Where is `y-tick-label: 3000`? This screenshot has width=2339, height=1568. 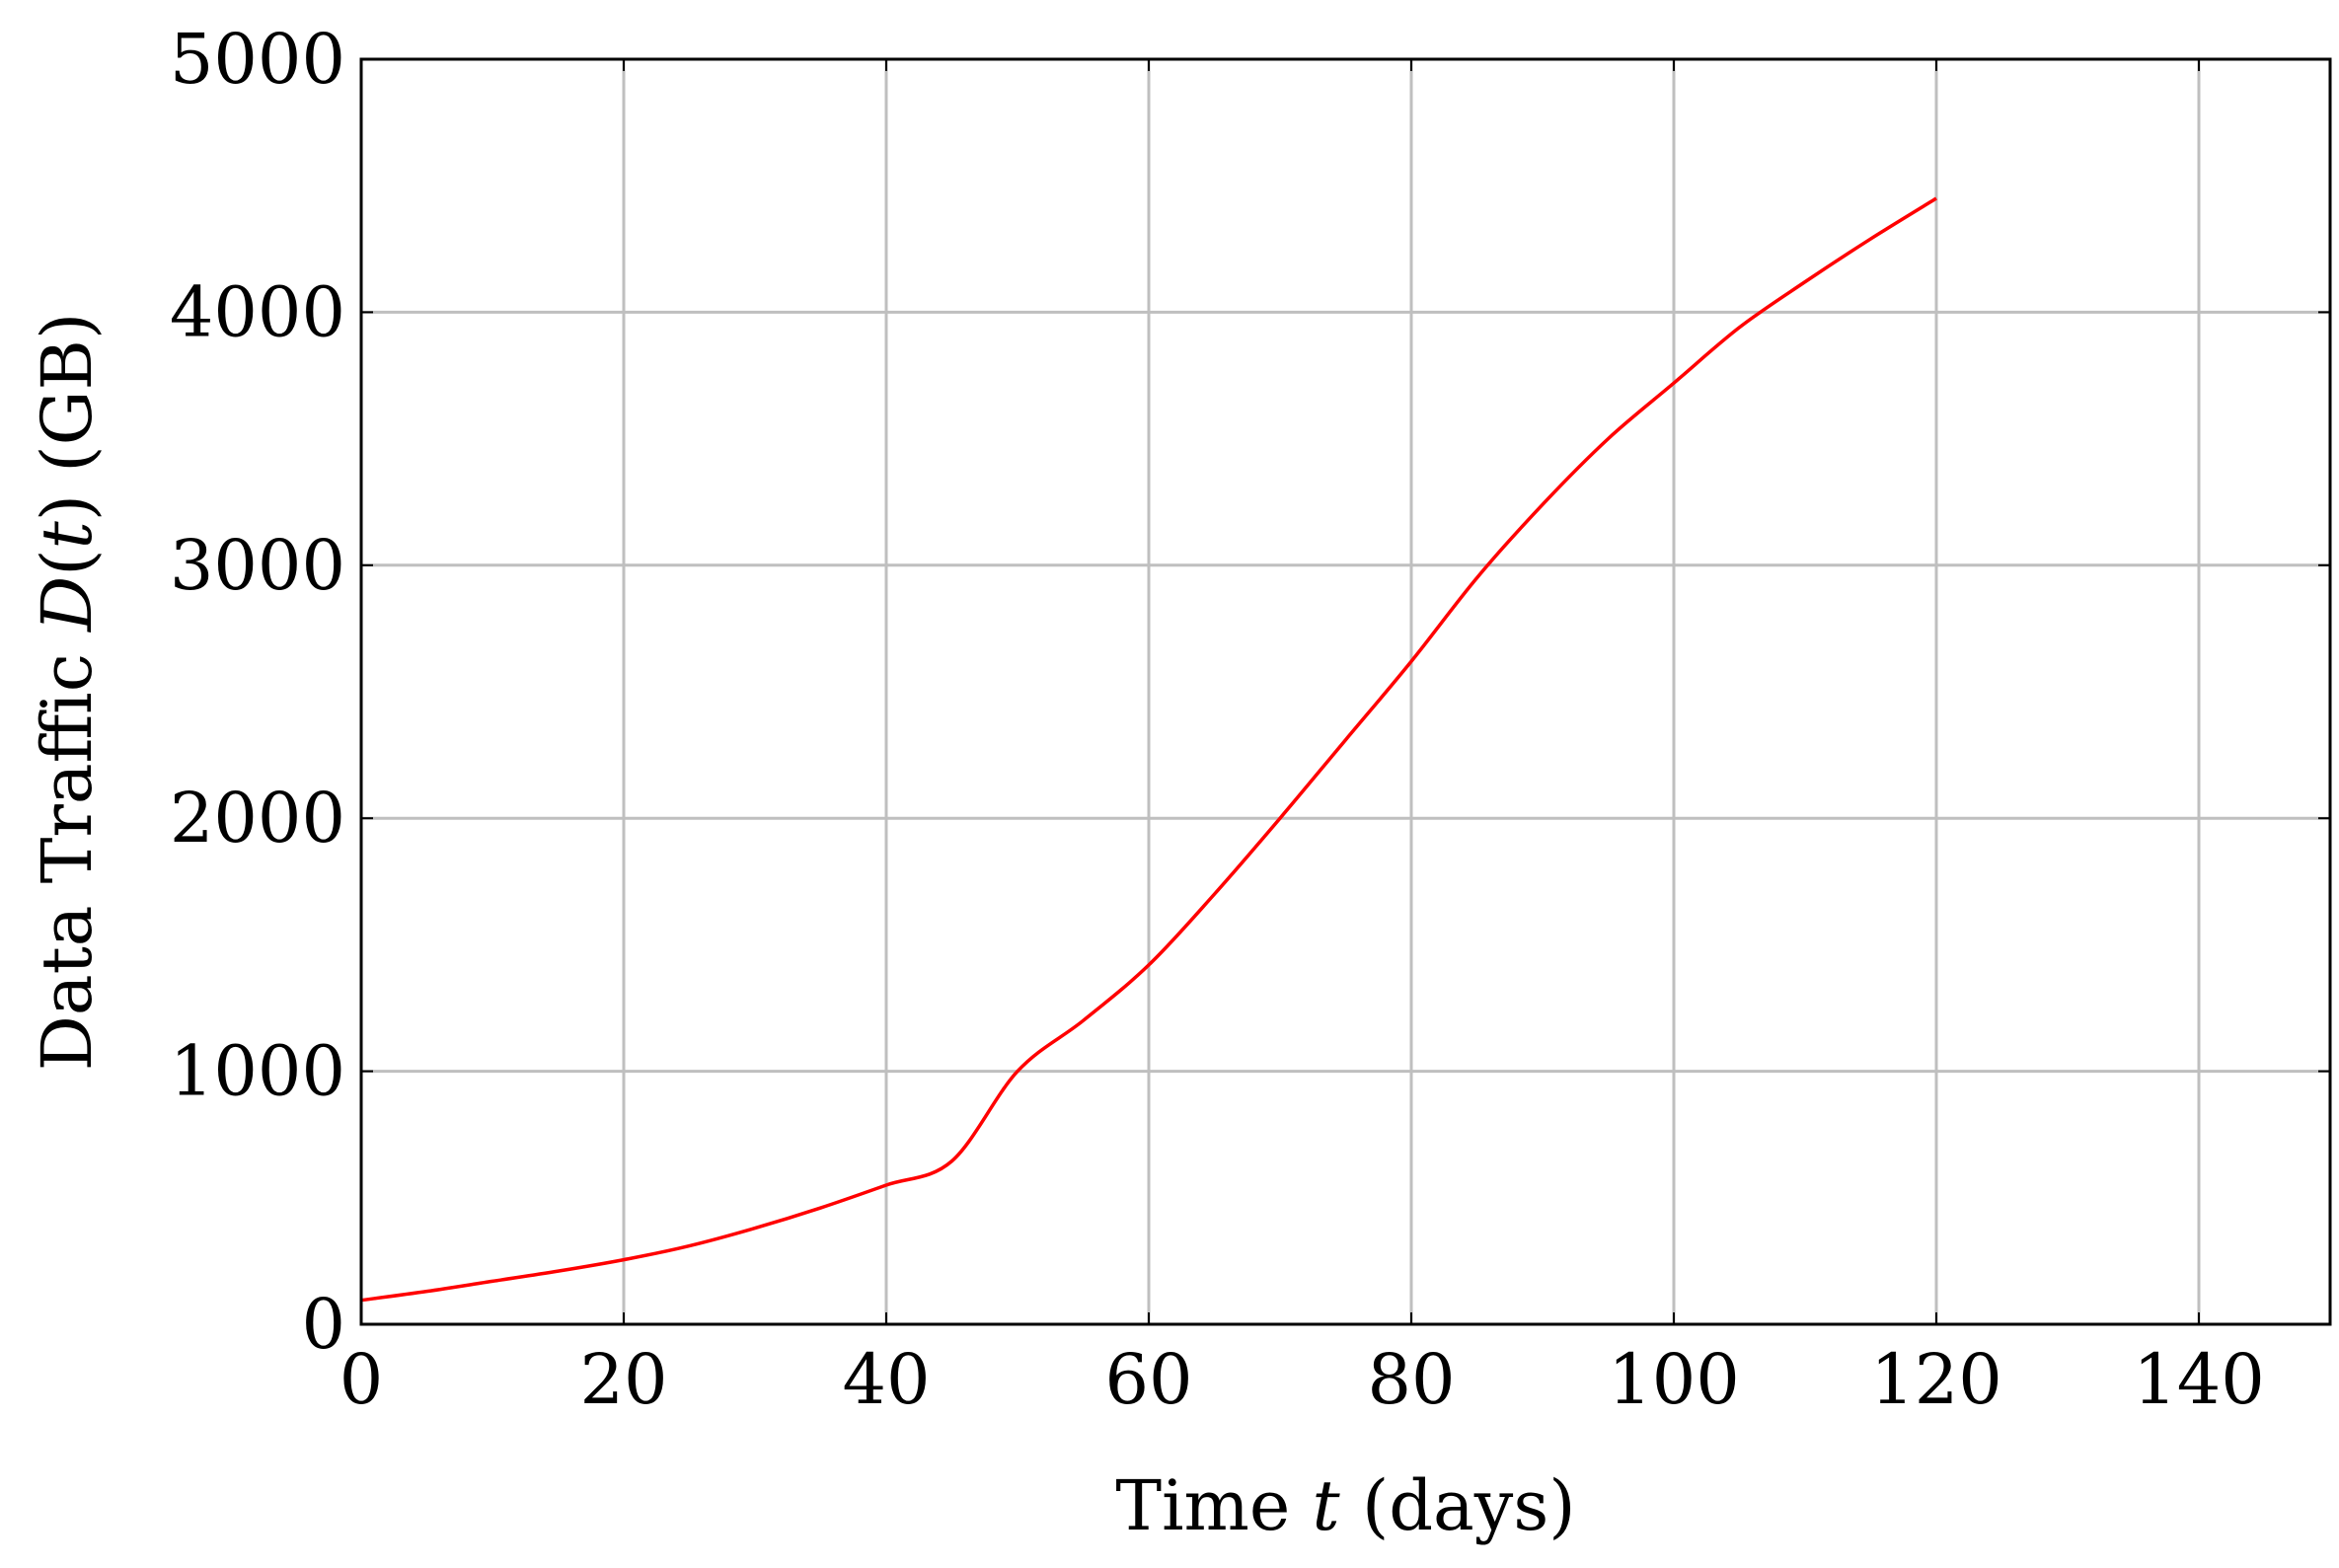
y-tick-label: 3000 is located at coordinates (257, 566).